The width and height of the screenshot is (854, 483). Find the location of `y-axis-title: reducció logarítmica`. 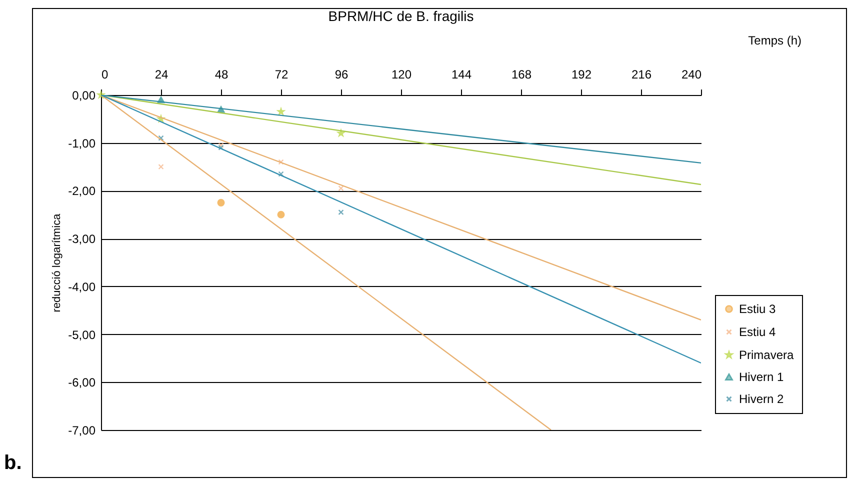

y-axis-title: reducció logarítmica is located at coordinates (57, 262).